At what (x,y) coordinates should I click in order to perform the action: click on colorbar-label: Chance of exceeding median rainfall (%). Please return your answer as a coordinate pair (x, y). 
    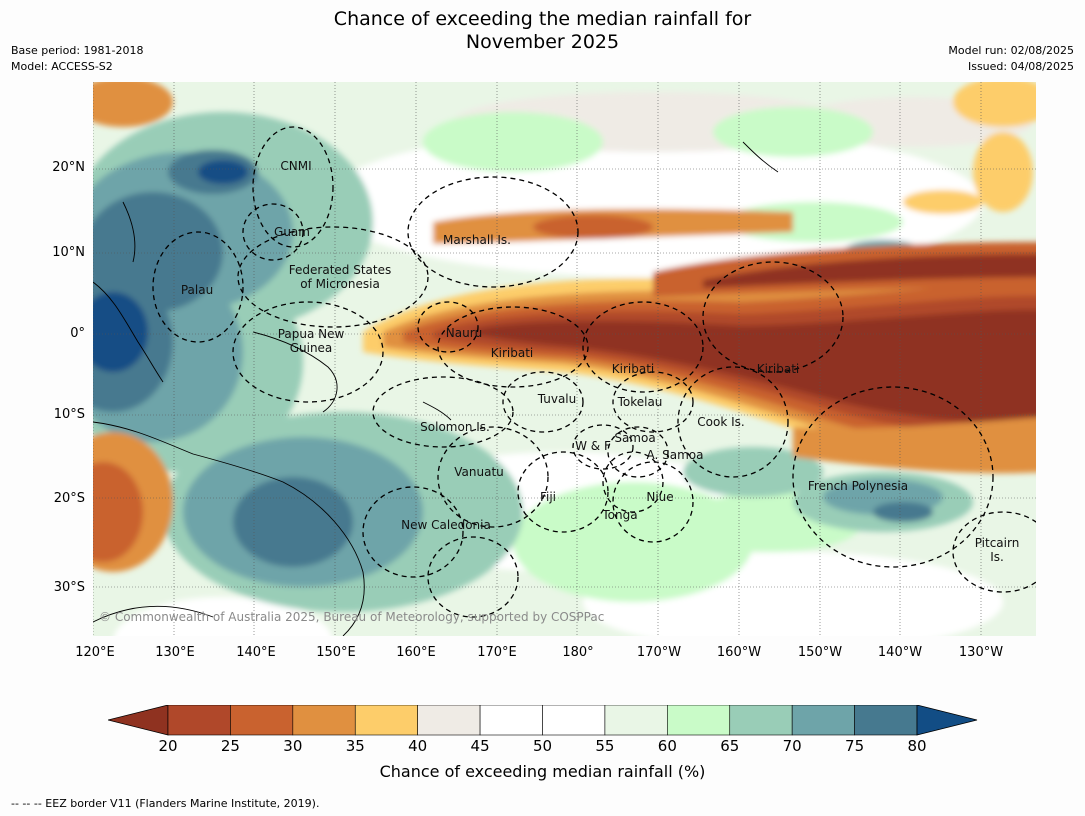
    Looking at the image, I should click on (542, 771).